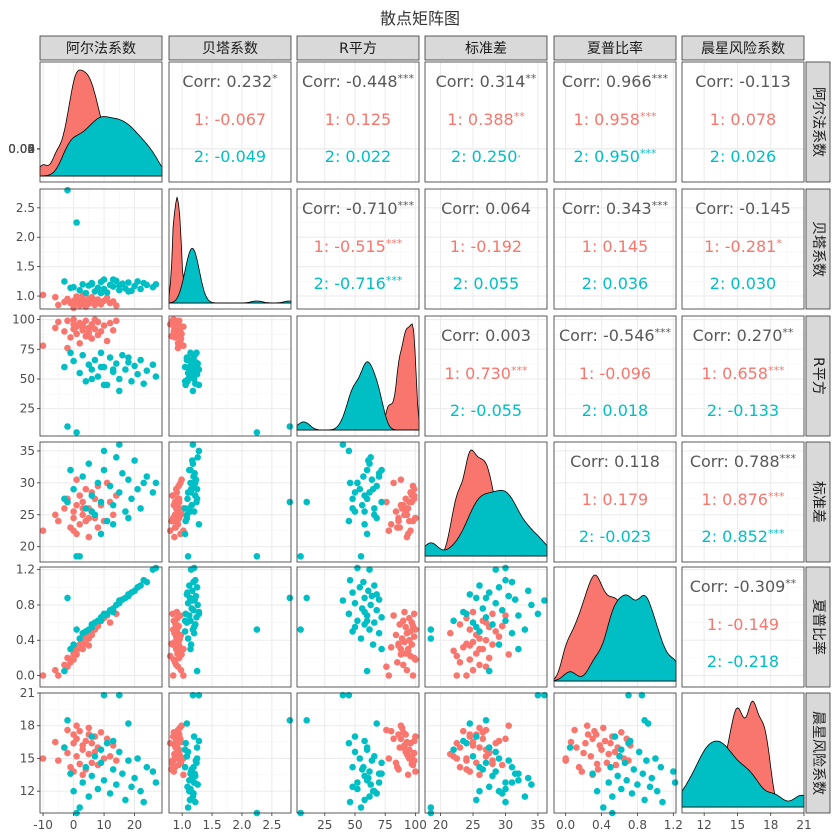 The image size is (840, 840). I want to click on corr-group-1-value: 1: 0.125, so click(358, 119).